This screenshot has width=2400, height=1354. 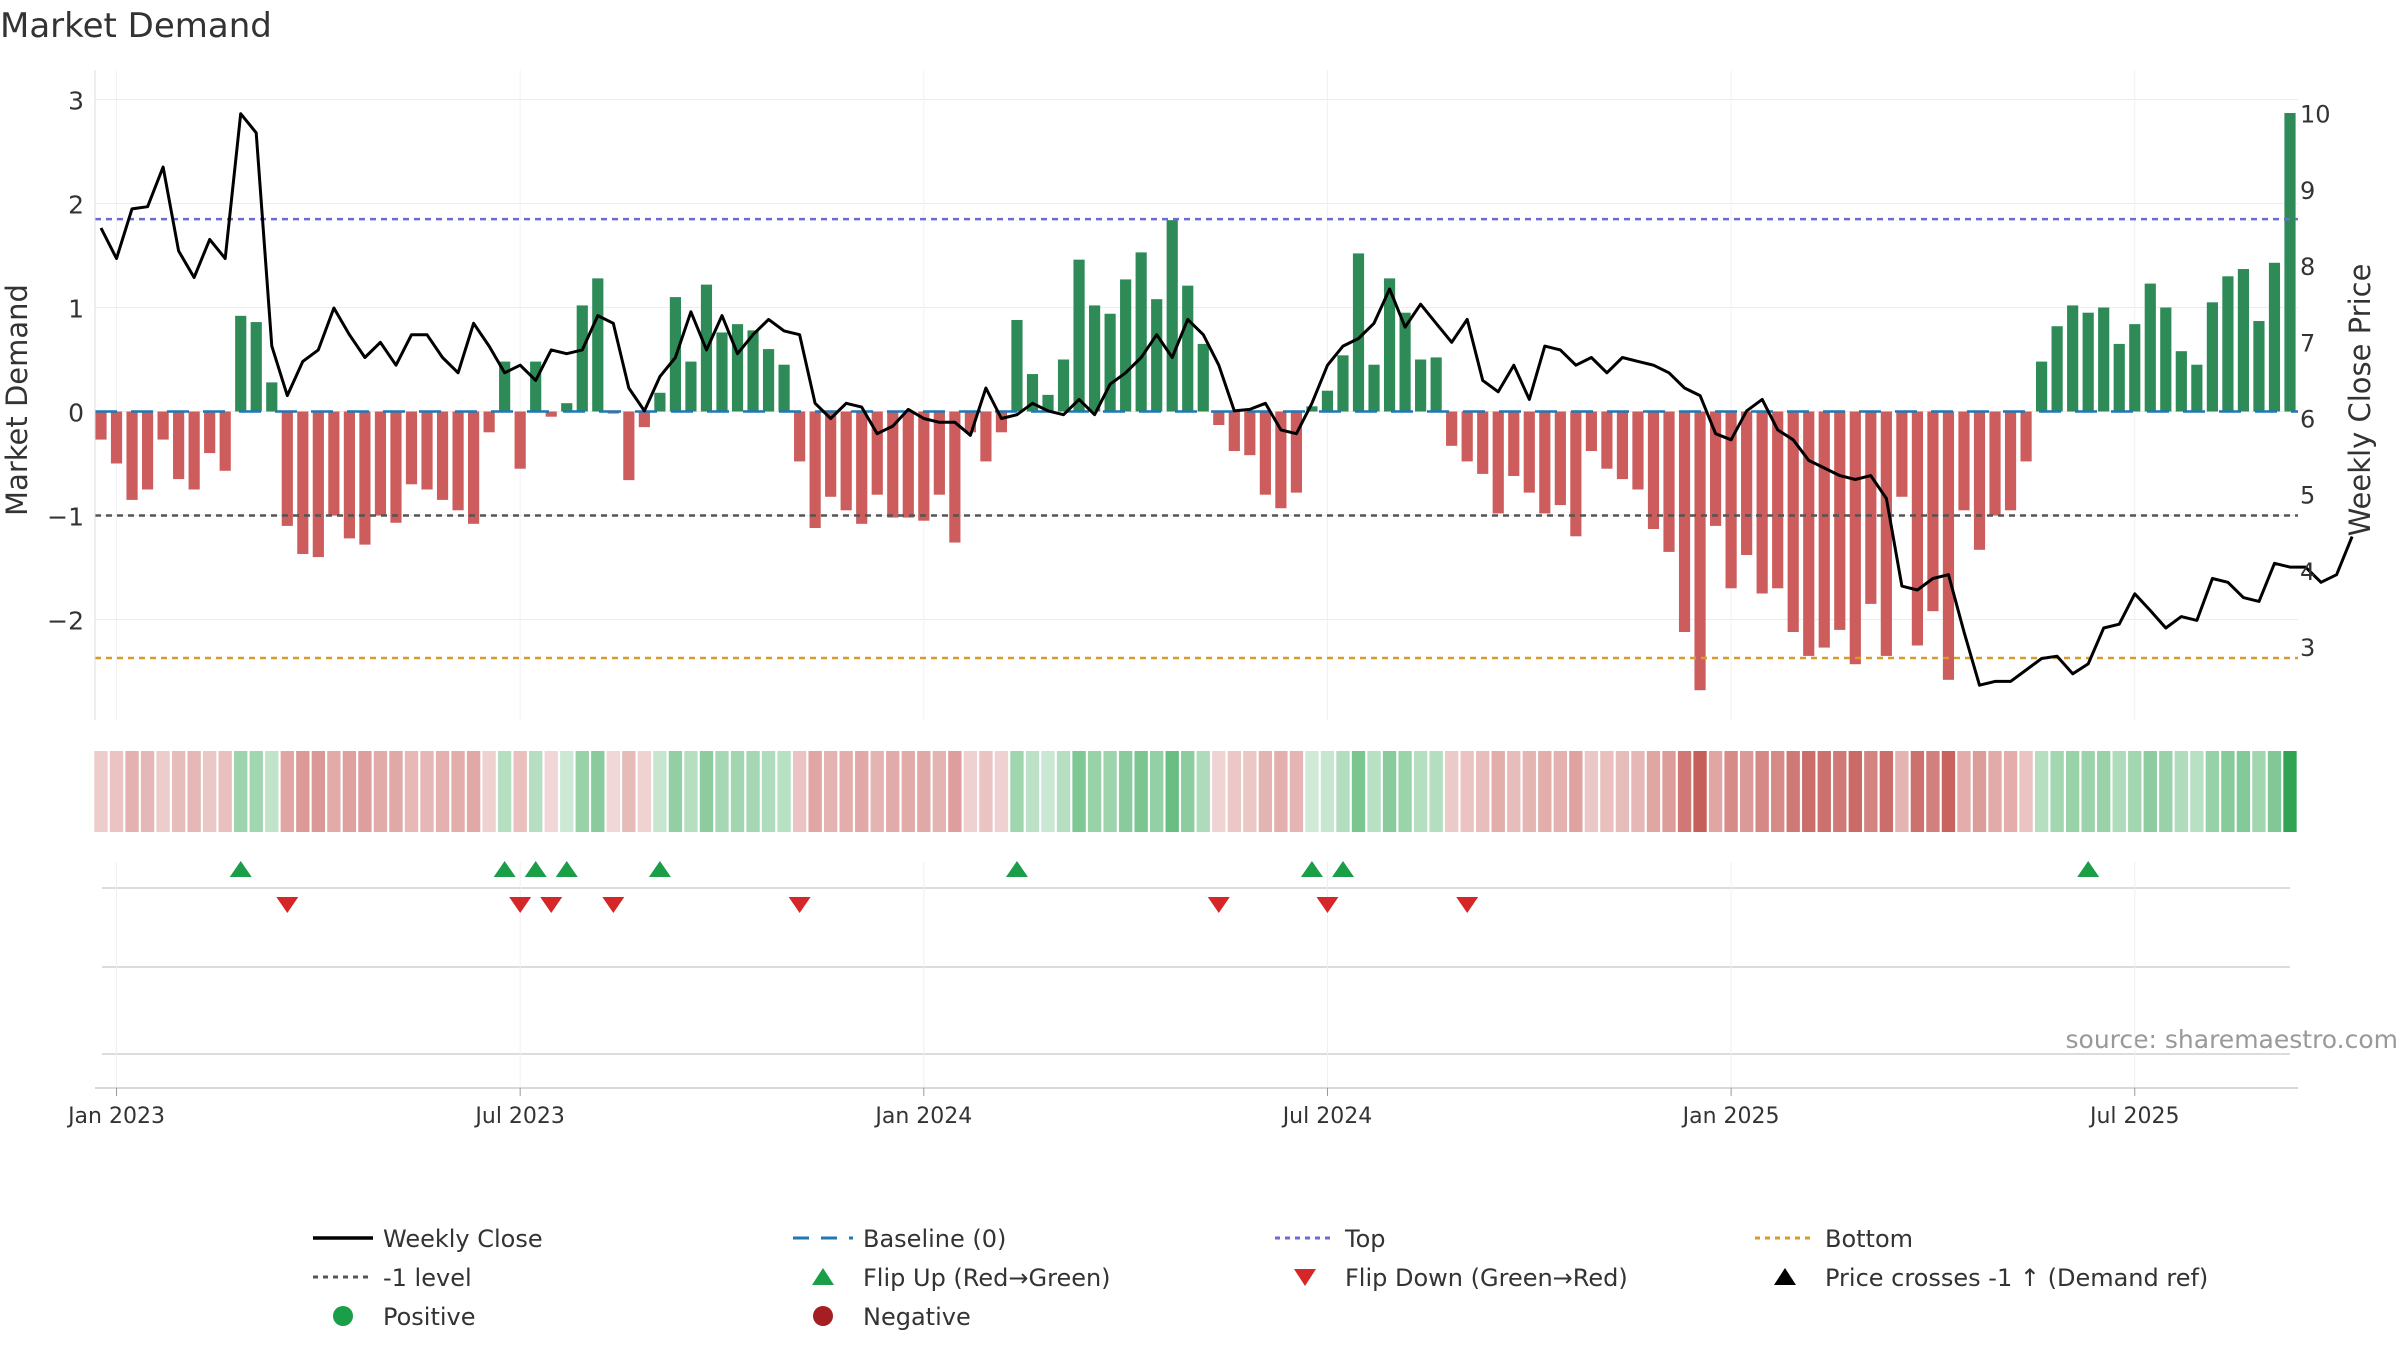 I want to click on y2-tick-label-2: 5, so click(x=2307, y=496).